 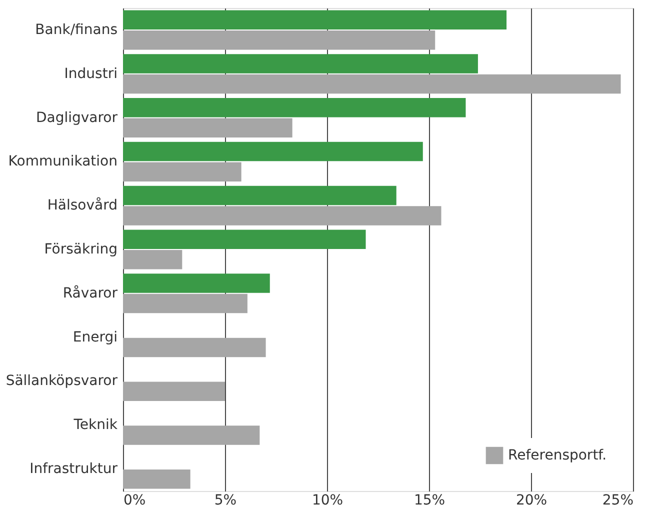 What do you see at coordinates (225, 500) in the screenshot?
I see `x-tick-label: 5%` at bounding box center [225, 500].